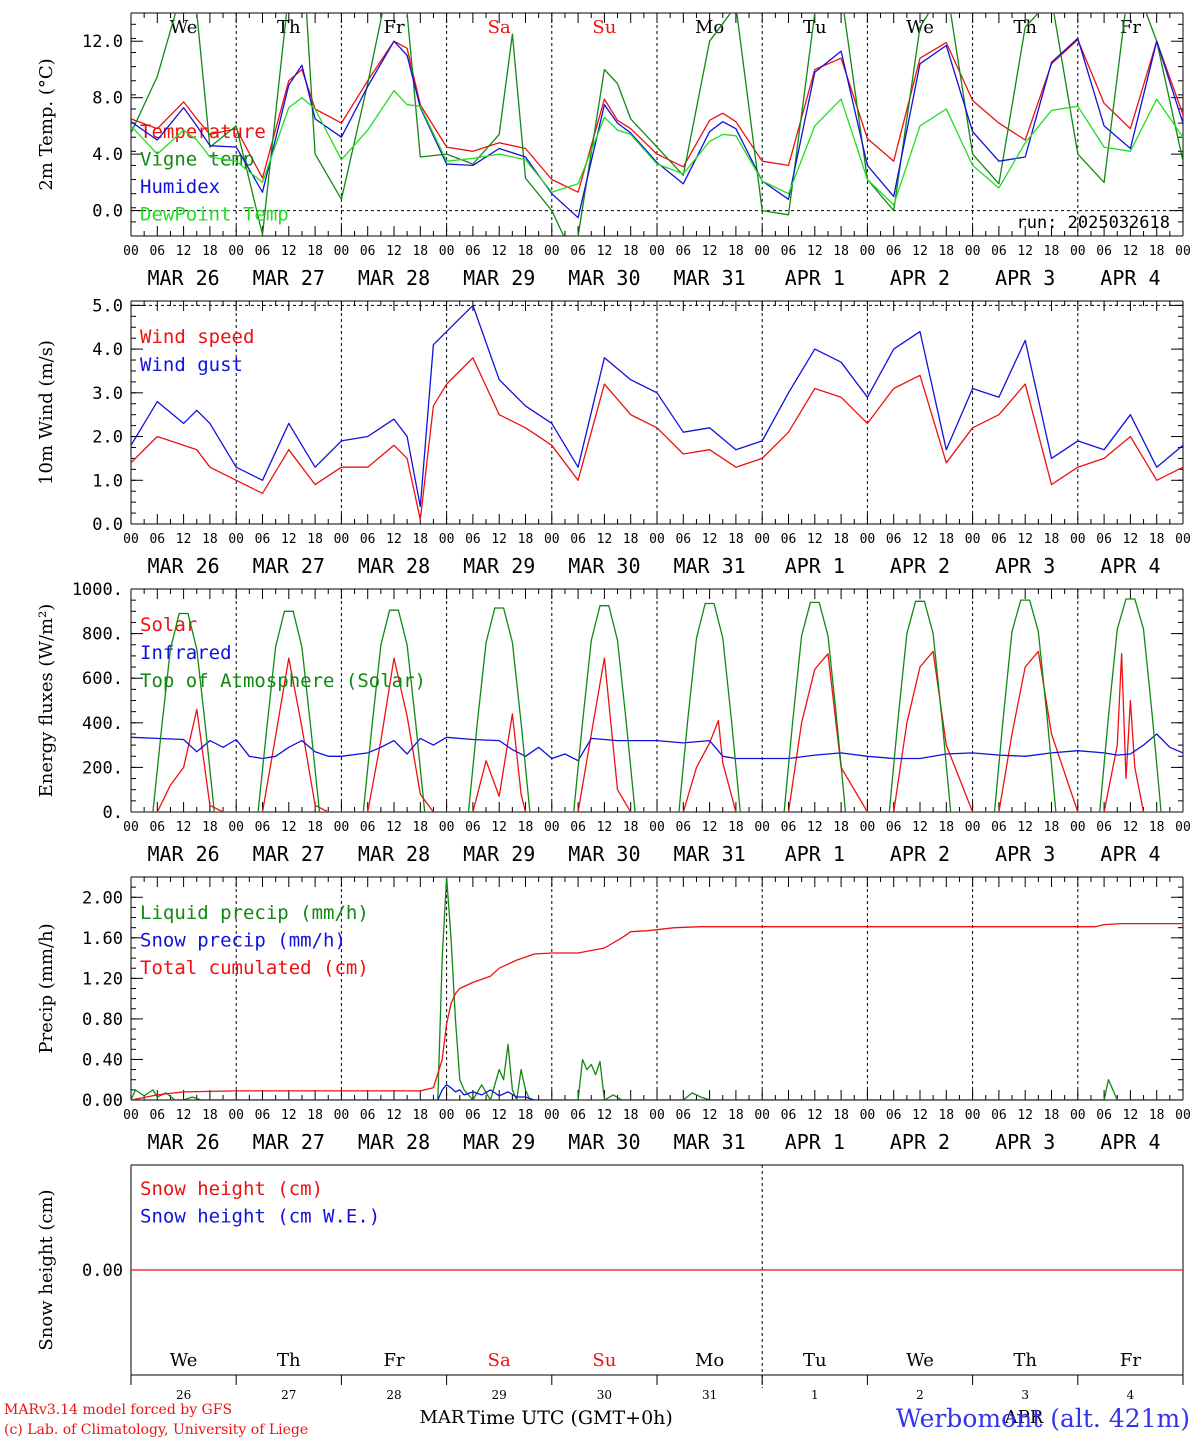 This screenshot has height=1440, width=1194. What do you see at coordinates (499, 1142) in the screenshot?
I see `date-label: MAR 29` at bounding box center [499, 1142].